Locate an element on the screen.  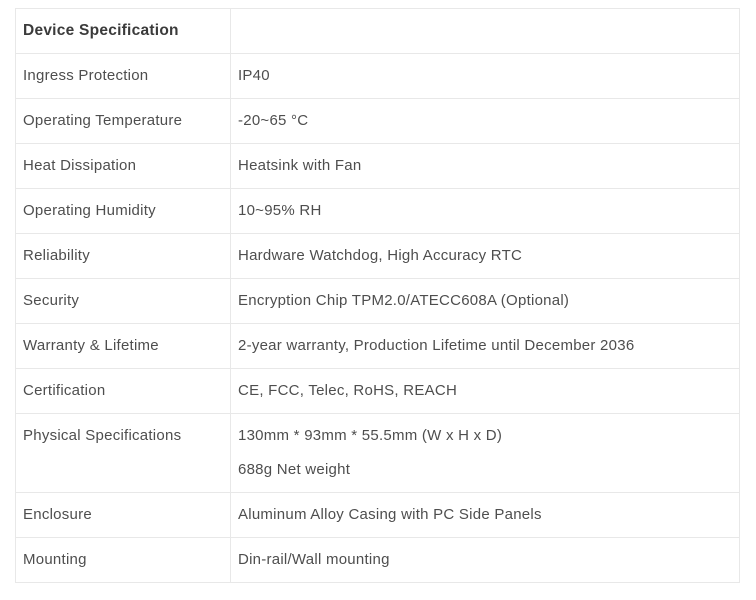
table-row: Certification CE, FCC, Telec, RoHS, REACH is located at coordinates (377, 391).